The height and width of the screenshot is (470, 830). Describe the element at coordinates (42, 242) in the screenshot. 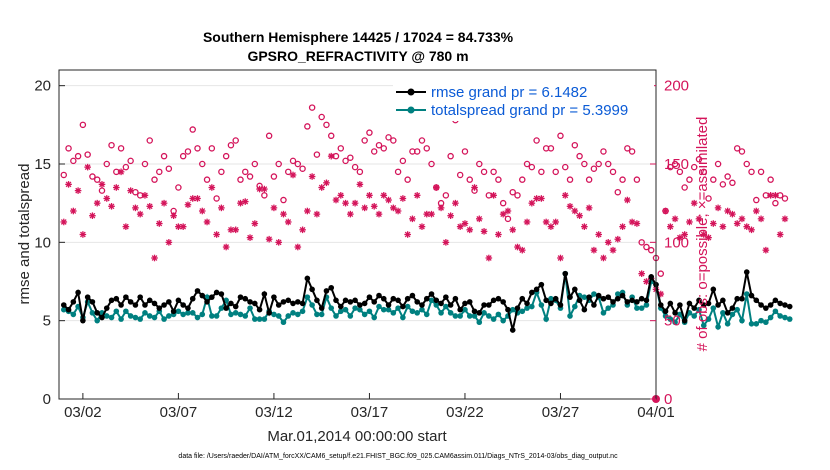

I see `y-tick-left-label: 10` at that location.